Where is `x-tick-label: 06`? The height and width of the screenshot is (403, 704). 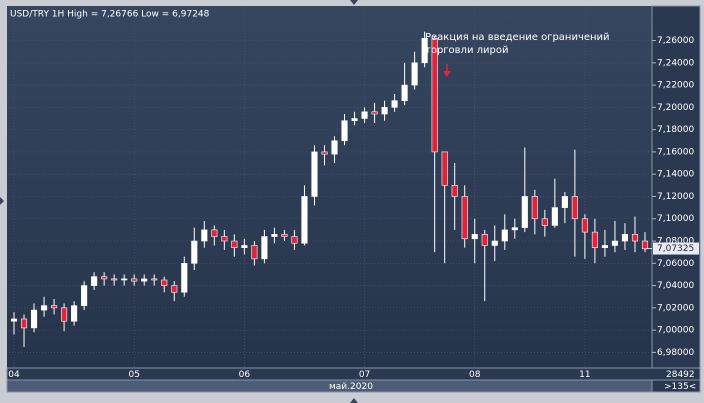
x-tick-label: 06 is located at coordinates (245, 375).